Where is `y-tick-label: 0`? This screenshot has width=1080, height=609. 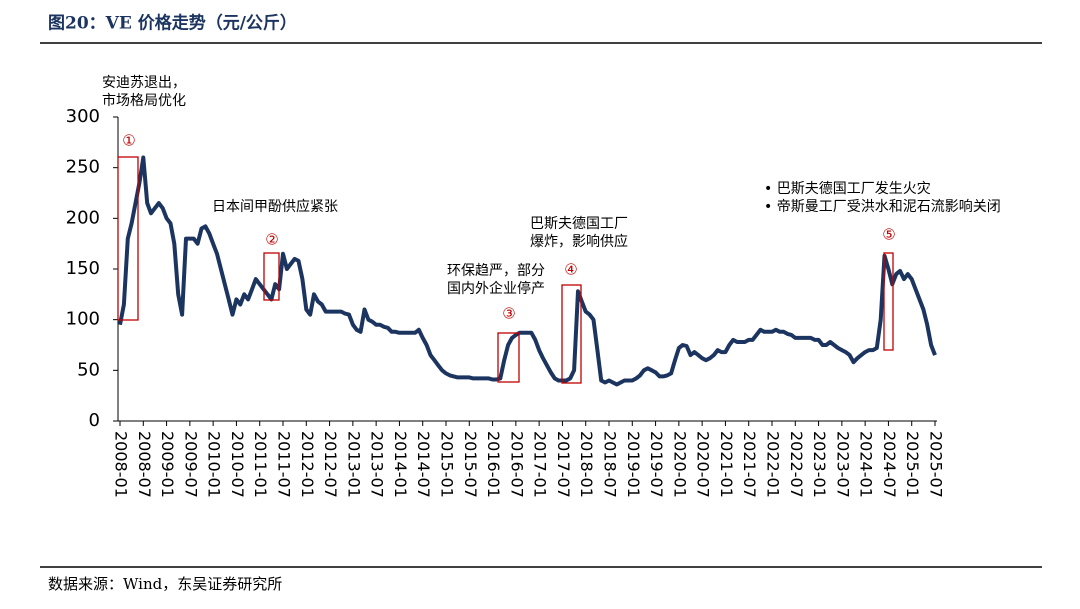
y-tick-label: 0 is located at coordinates (94, 420).